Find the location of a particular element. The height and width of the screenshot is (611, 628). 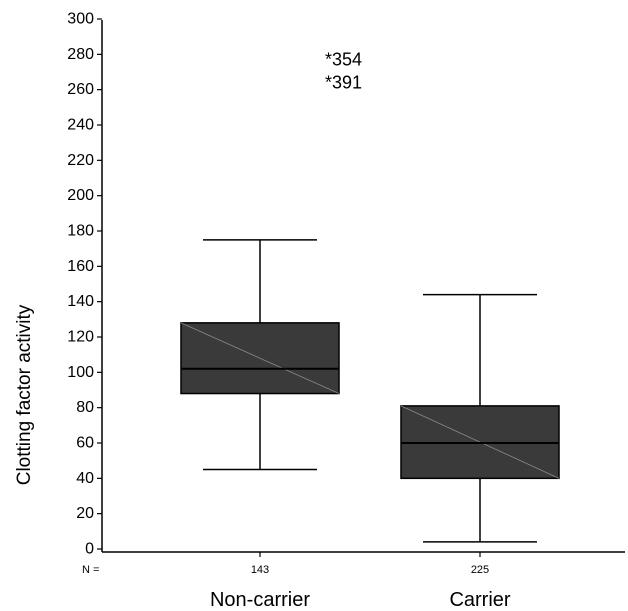

y-tick-label: 80 is located at coordinates (85, 407).